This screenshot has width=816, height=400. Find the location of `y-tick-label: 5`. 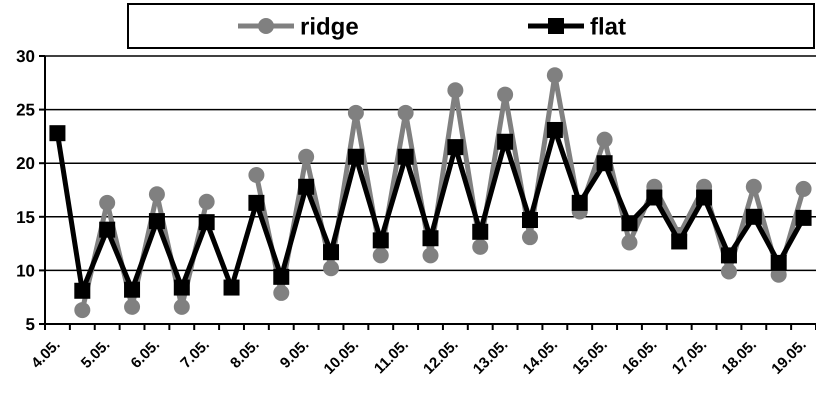

y-tick-label: 5 is located at coordinates (30, 324).